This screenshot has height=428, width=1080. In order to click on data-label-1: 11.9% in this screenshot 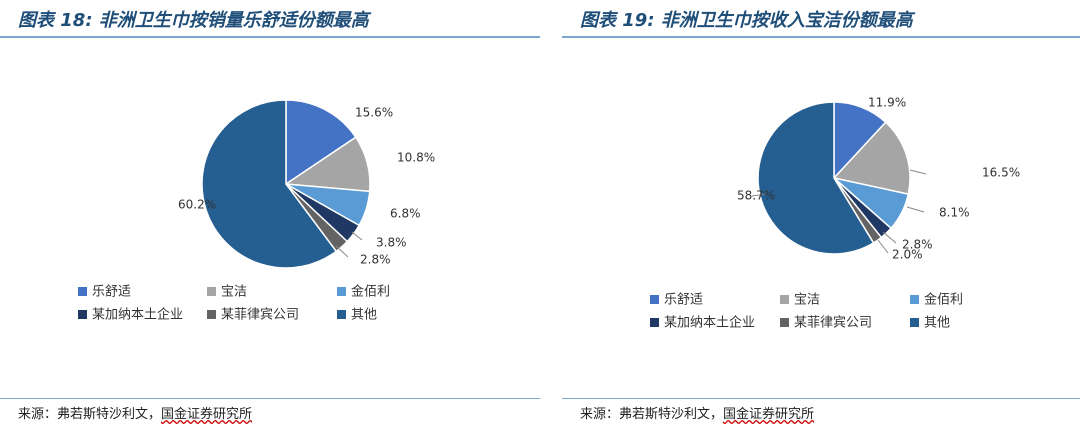, I will do `click(887, 103)`.